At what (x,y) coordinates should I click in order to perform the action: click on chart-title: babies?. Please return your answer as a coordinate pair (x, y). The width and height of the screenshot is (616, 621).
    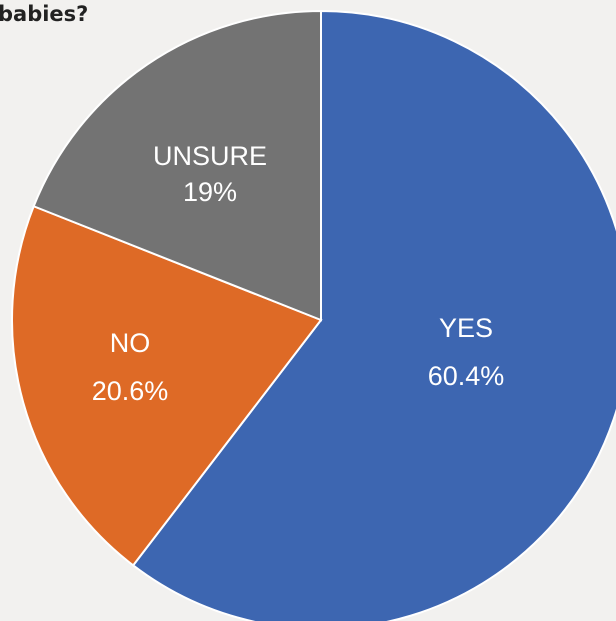
    Looking at the image, I should click on (44, 14).